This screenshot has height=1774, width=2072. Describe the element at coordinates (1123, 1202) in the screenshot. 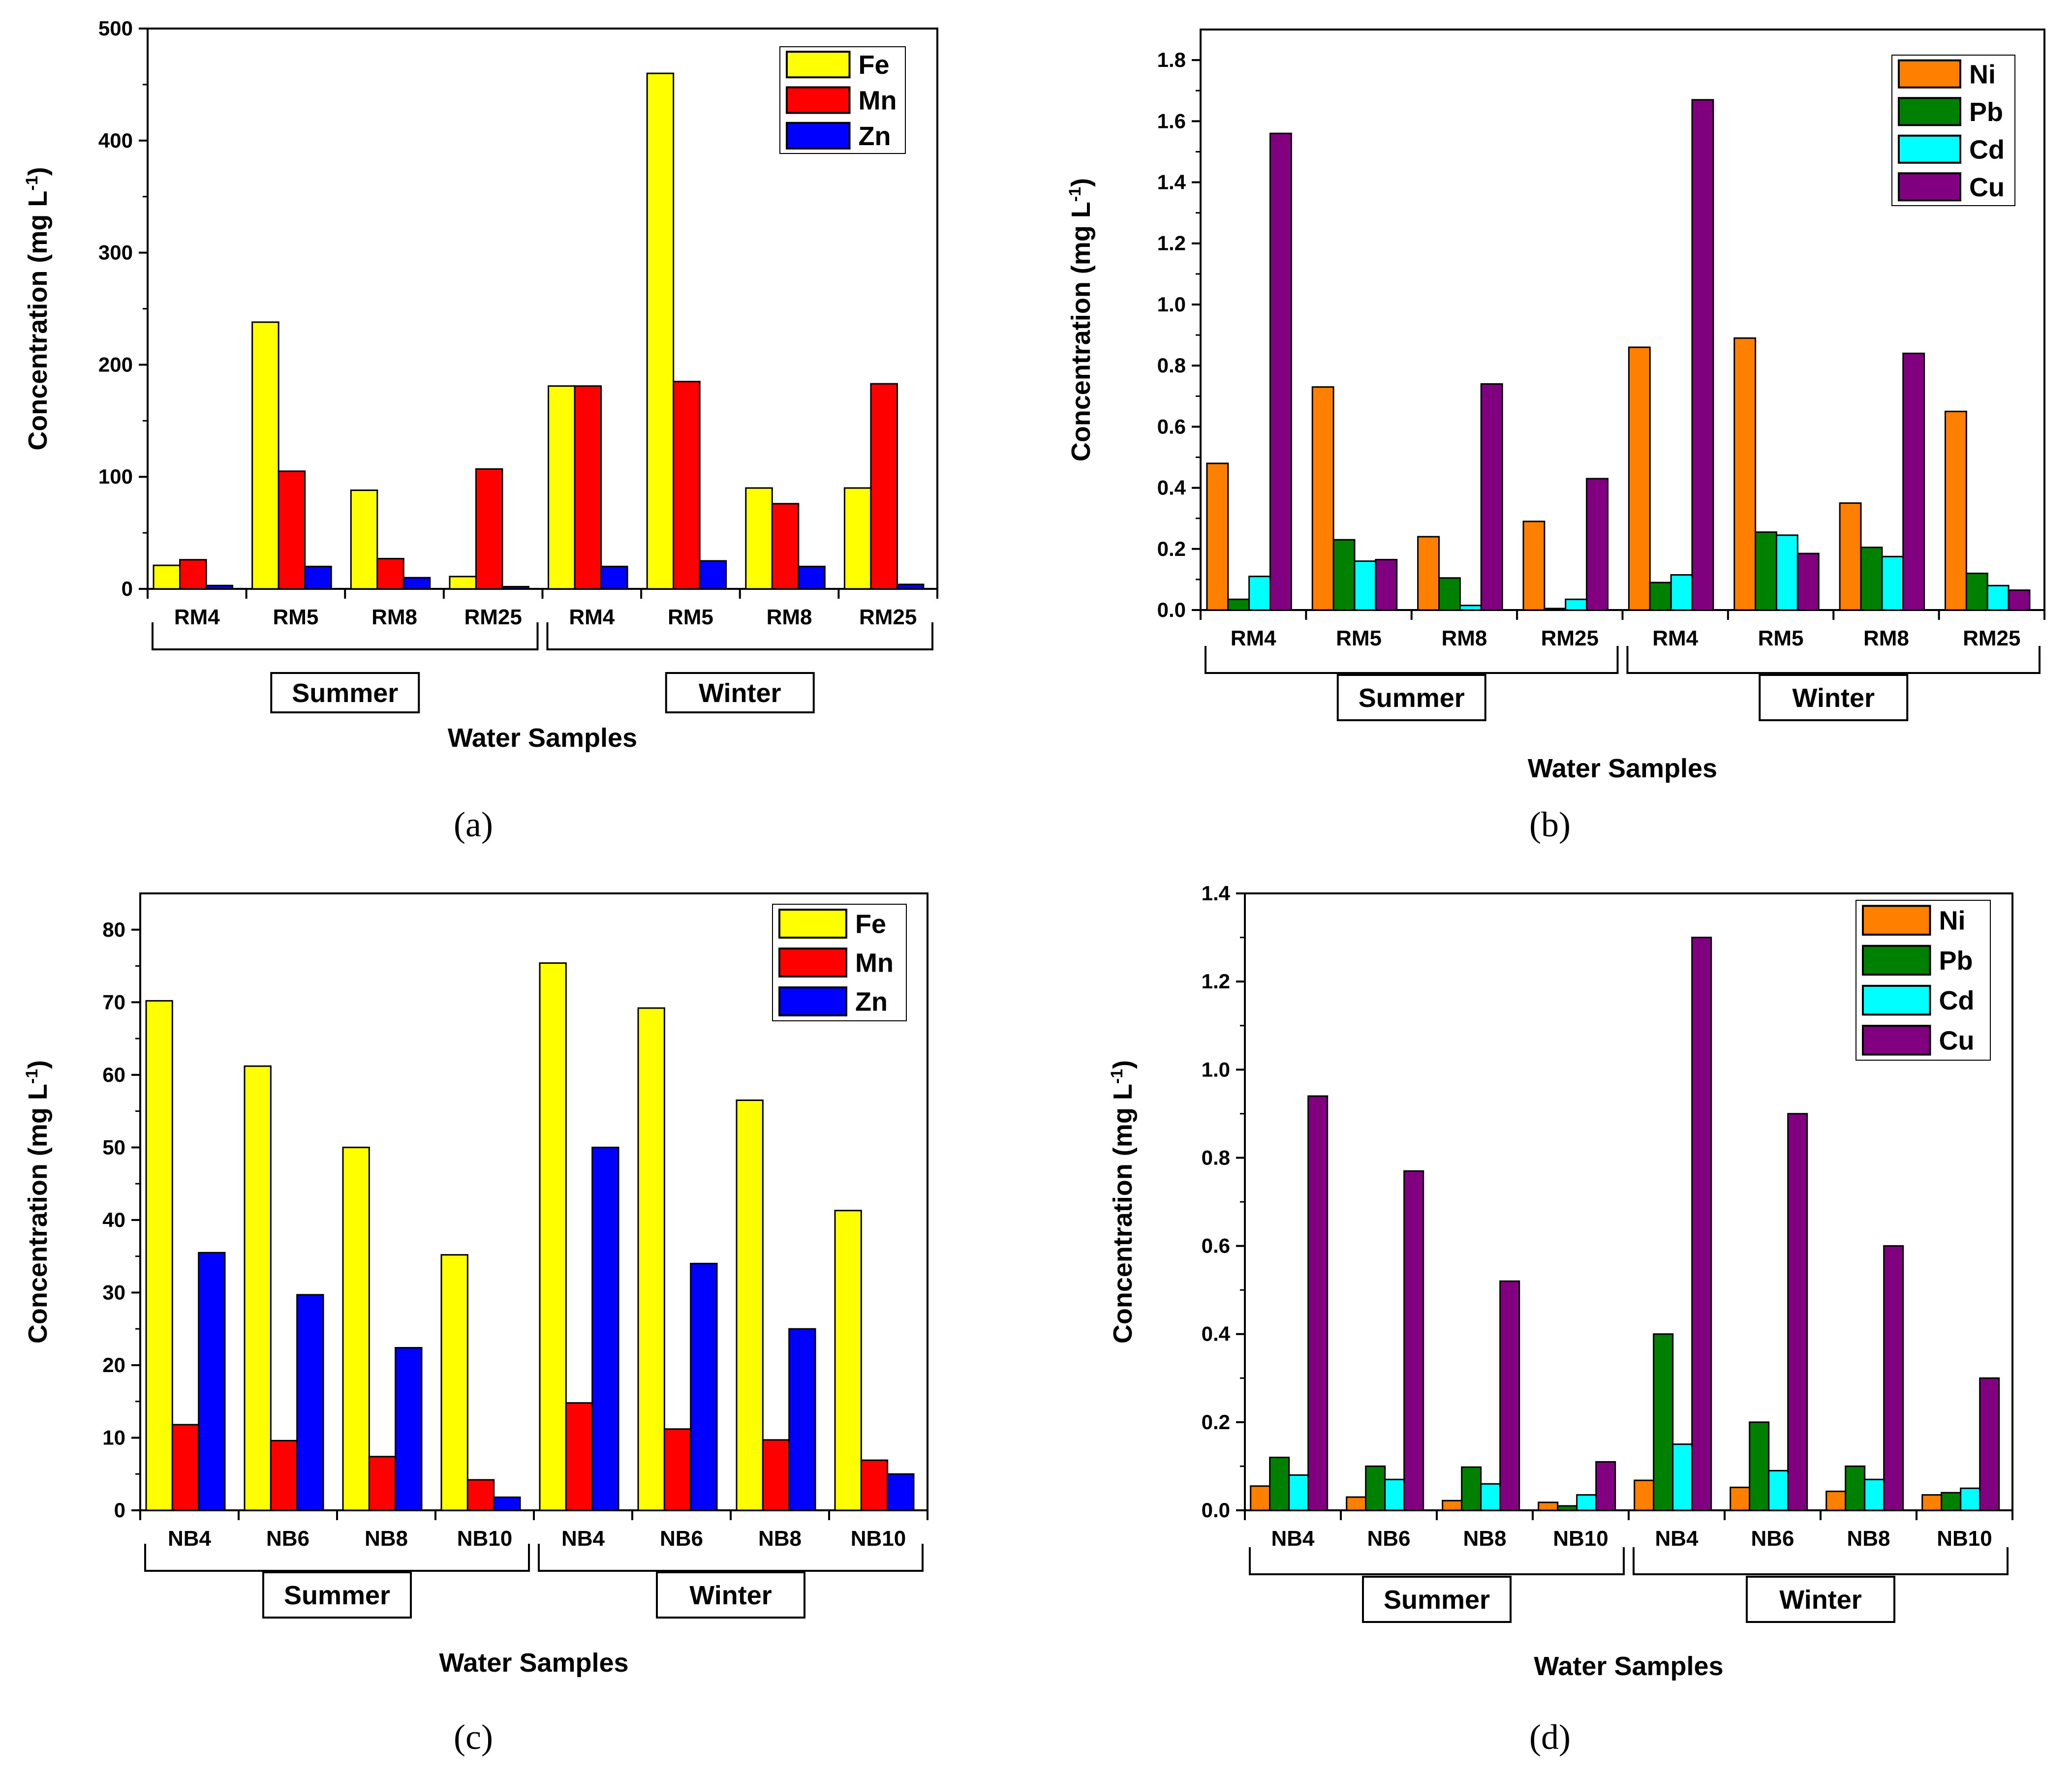

I see `y-axis-label: Concentration (mg L-1)` at that location.